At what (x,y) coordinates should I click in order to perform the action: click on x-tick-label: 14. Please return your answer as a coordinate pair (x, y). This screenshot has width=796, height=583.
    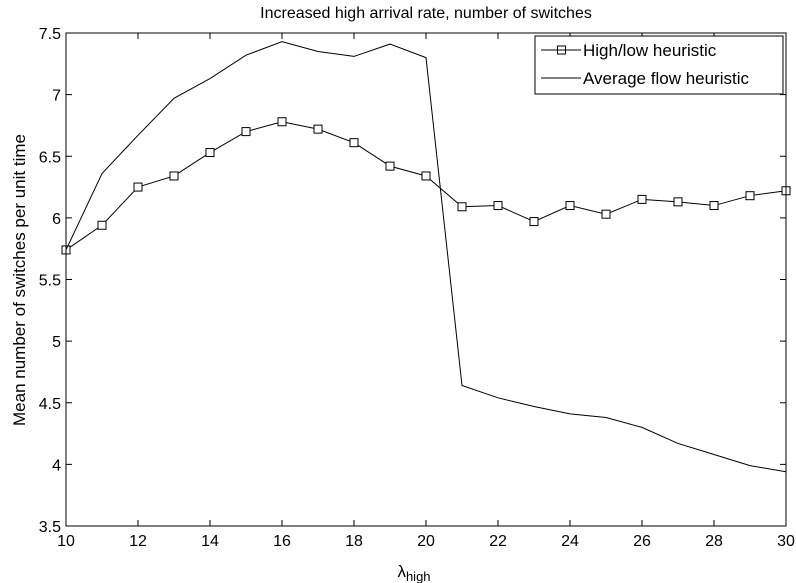
    Looking at the image, I should click on (210, 541).